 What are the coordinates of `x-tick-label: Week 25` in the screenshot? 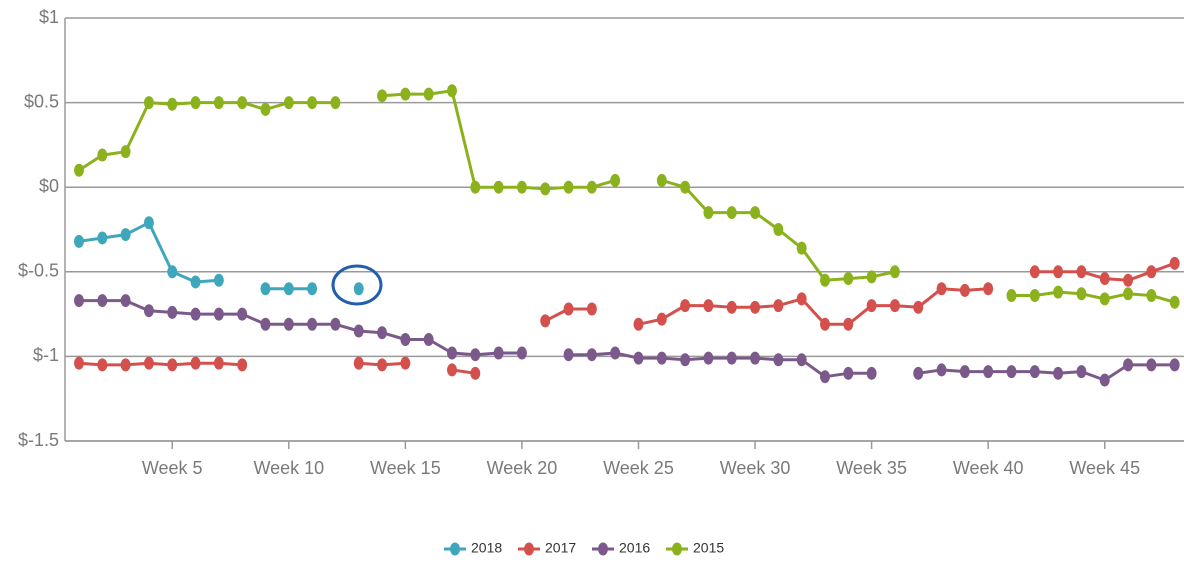 It's located at (638, 468).